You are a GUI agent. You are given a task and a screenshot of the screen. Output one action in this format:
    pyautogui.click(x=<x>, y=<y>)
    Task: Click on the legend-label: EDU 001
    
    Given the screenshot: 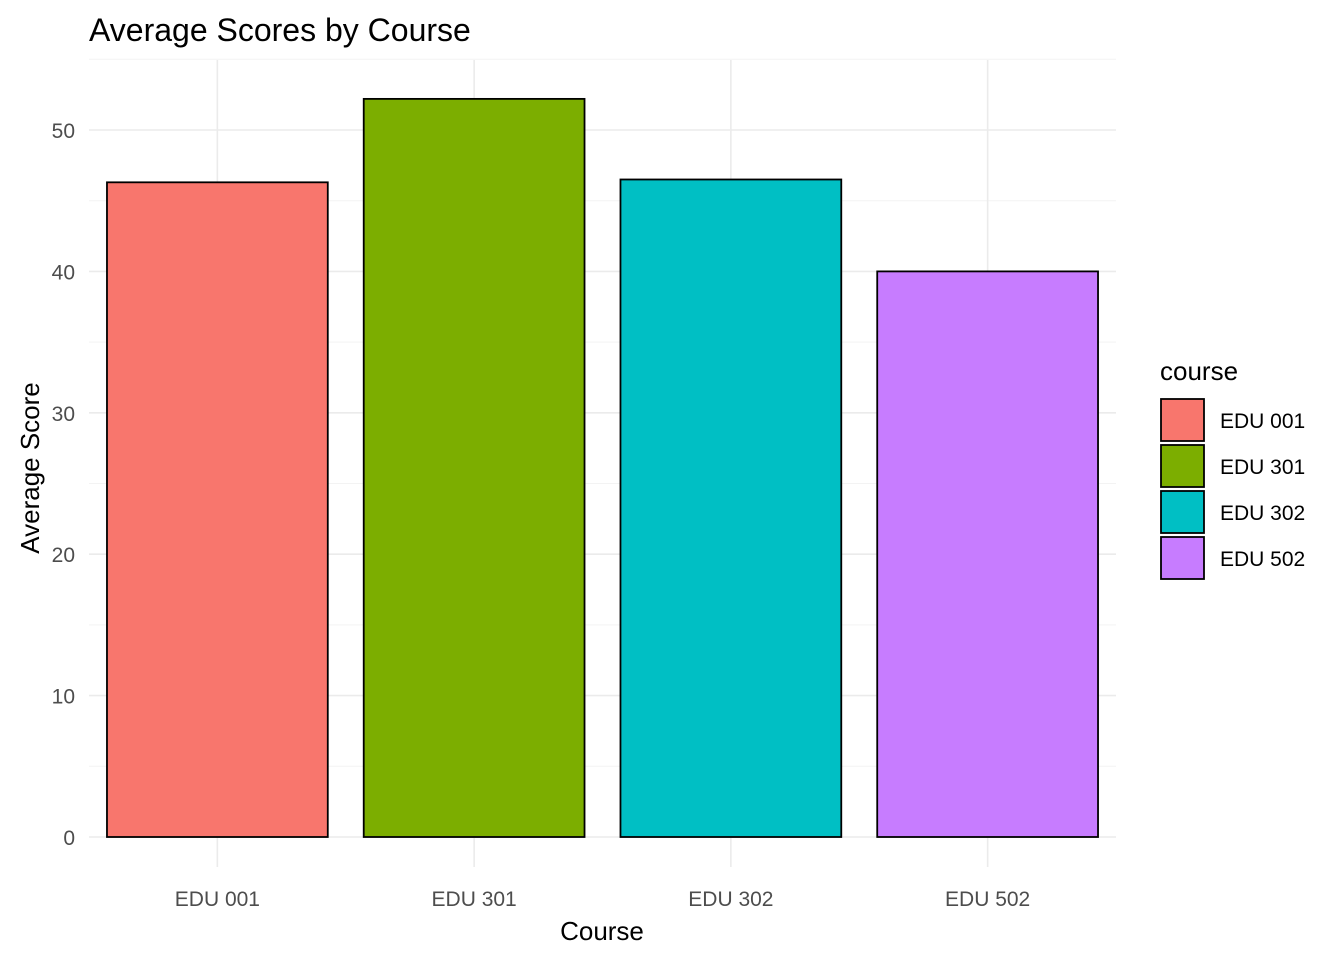 What is the action you would take?
    pyautogui.click(x=1262, y=421)
    